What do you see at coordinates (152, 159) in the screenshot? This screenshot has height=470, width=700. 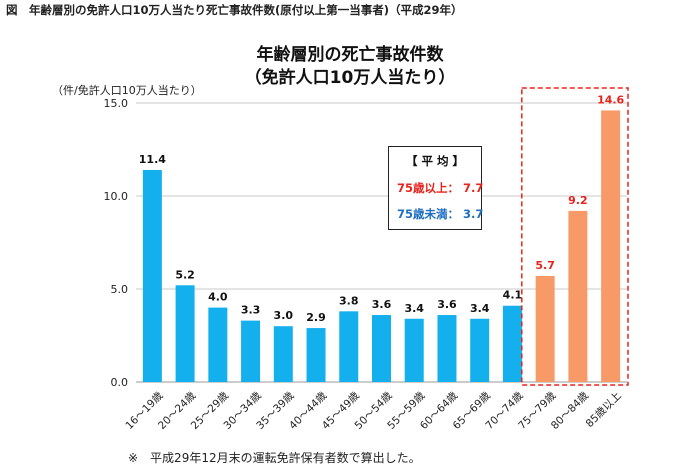 I see `bar-value-label: 11.4` at bounding box center [152, 159].